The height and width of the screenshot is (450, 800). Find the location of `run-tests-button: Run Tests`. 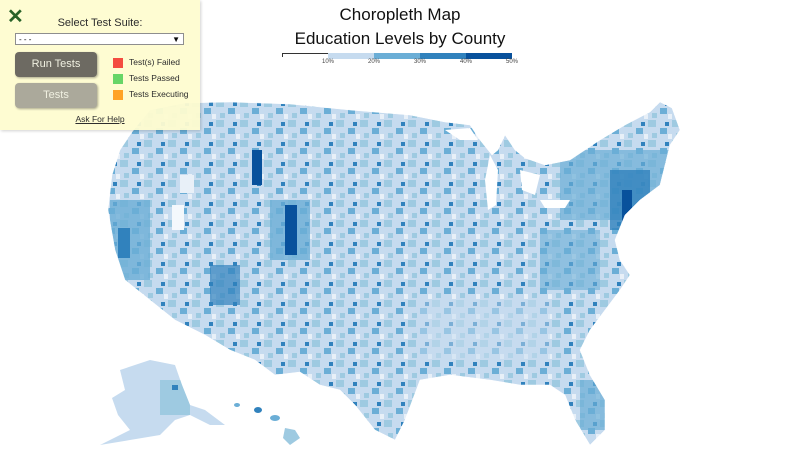

run-tests-button: Run Tests is located at coordinates (56, 64).